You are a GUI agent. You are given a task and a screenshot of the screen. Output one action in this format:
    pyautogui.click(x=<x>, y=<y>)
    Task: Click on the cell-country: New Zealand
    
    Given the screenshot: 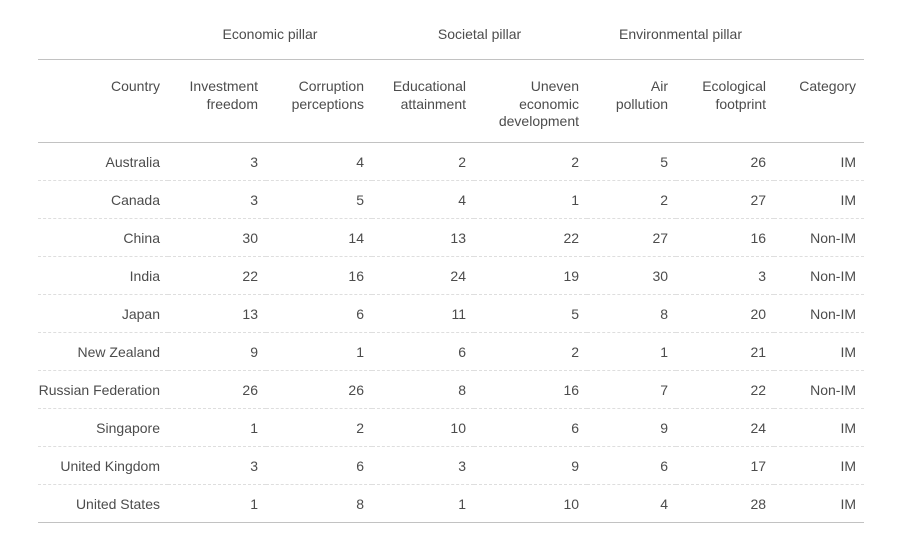 What is the action you would take?
    pyautogui.click(x=103, y=351)
    